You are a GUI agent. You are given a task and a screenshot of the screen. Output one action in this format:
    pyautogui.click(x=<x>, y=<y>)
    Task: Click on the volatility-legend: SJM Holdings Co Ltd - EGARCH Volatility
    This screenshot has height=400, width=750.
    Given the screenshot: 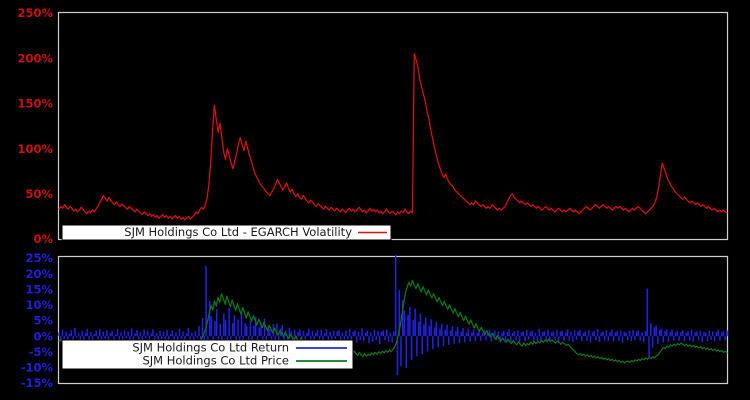 What is the action you would take?
    pyautogui.click(x=226, y=232)
    